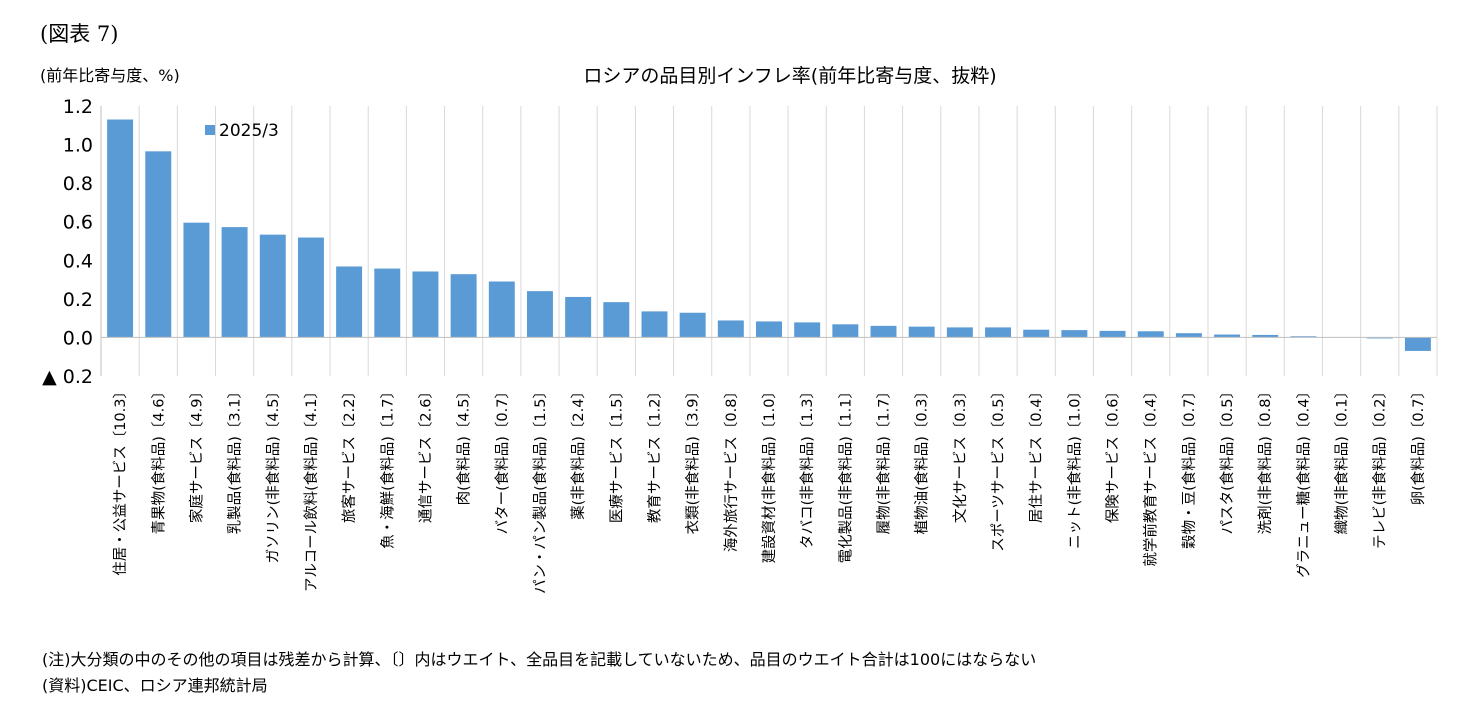  Describe the element at coordinates (1074, 466) in the screenshot. I see `category-label: ニット(非食料品)〔1.0〕` at that location.